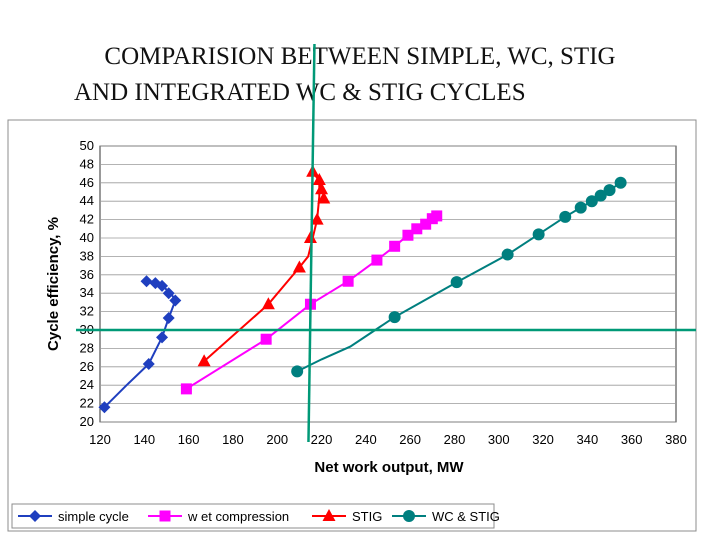  Describe the element at coordinates (87, 384) in the screenshot. I see `y-tick-label: 24` at that location.